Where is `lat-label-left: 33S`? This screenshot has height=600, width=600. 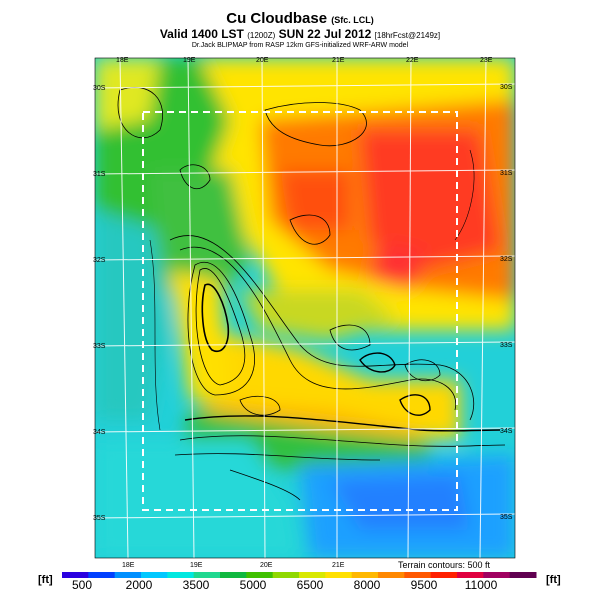
lat-label-left: 33S is located at coordinates (99, 346).